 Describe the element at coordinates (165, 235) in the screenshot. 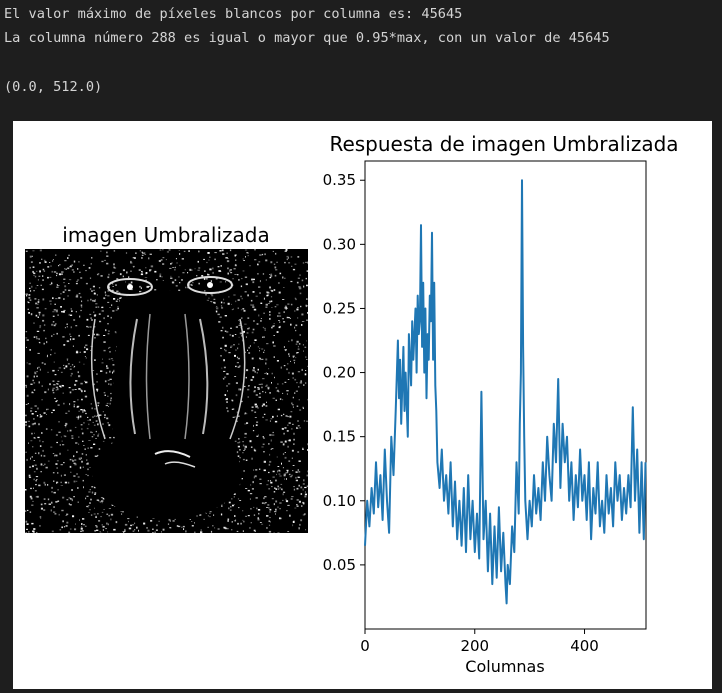

I see `left-panel-title: imagen Umbralizada` at that location.